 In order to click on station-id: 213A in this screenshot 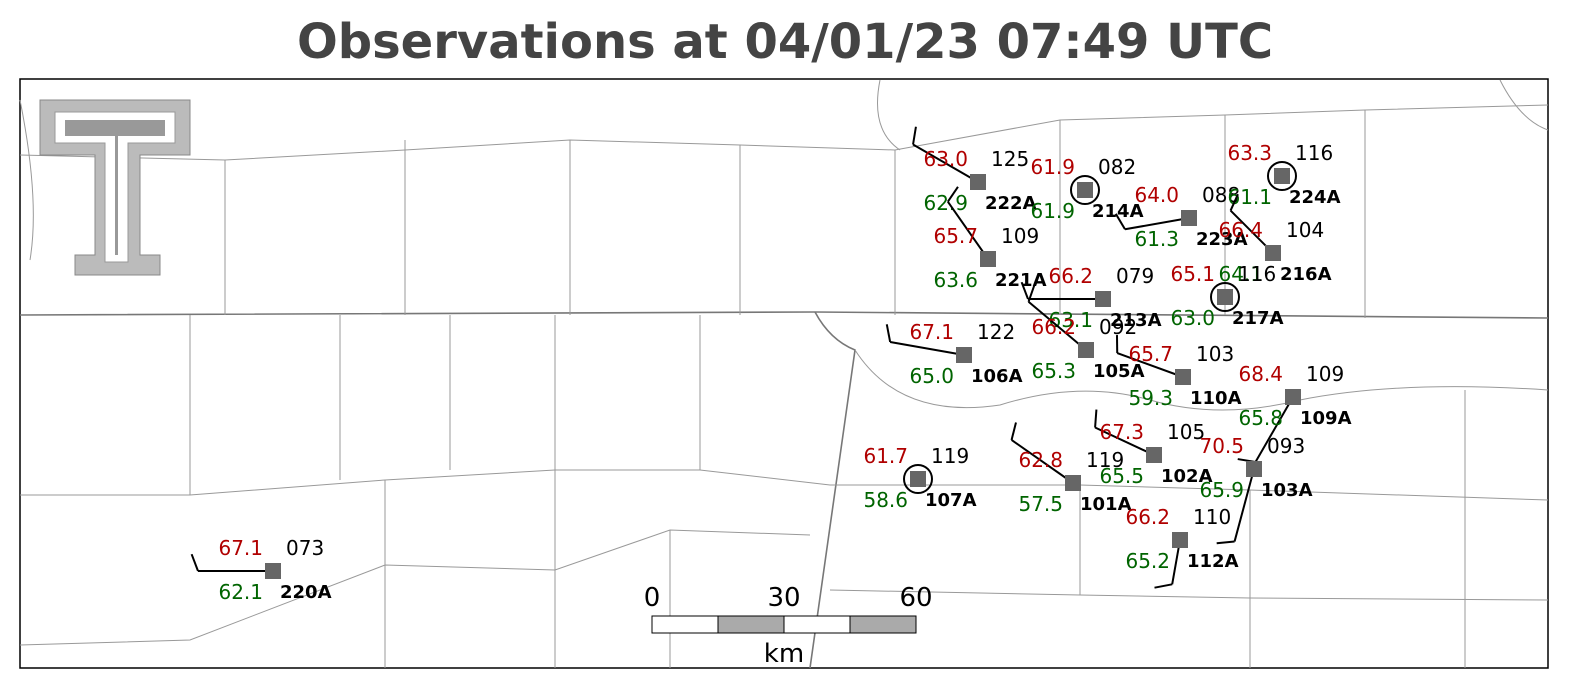, I will do `click(1136, 320)`.